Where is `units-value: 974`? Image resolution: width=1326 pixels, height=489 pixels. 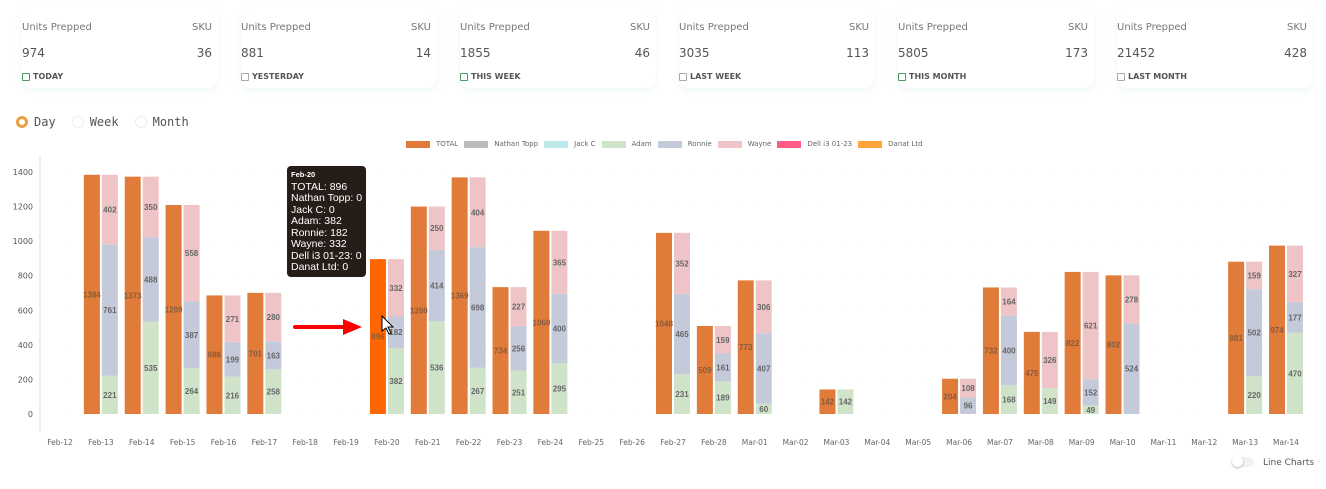
units-value: 974 is located at coordinates (33, 53).